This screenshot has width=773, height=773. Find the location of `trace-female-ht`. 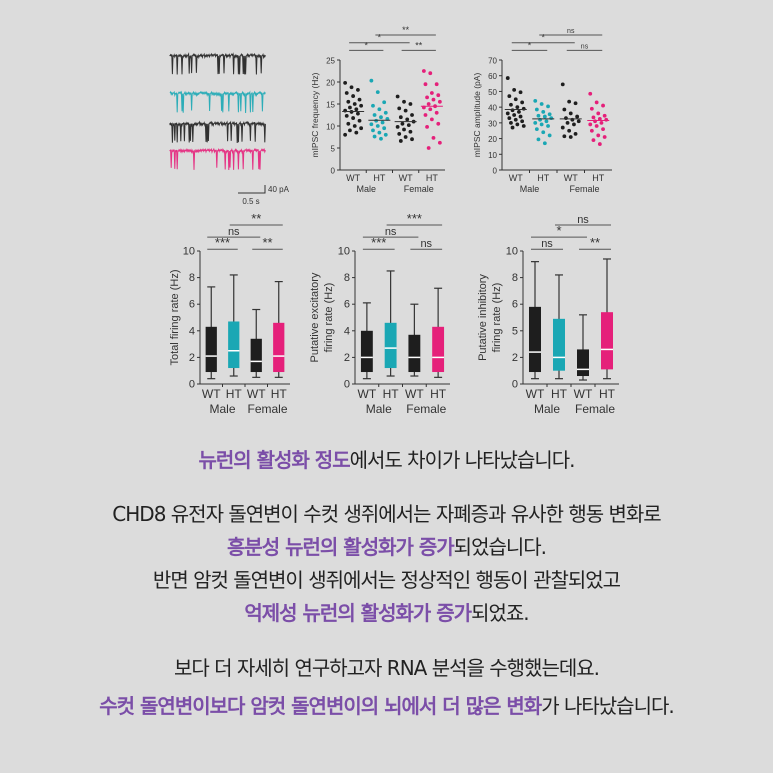

trace-female-ht is located at coordinates (217, 159).